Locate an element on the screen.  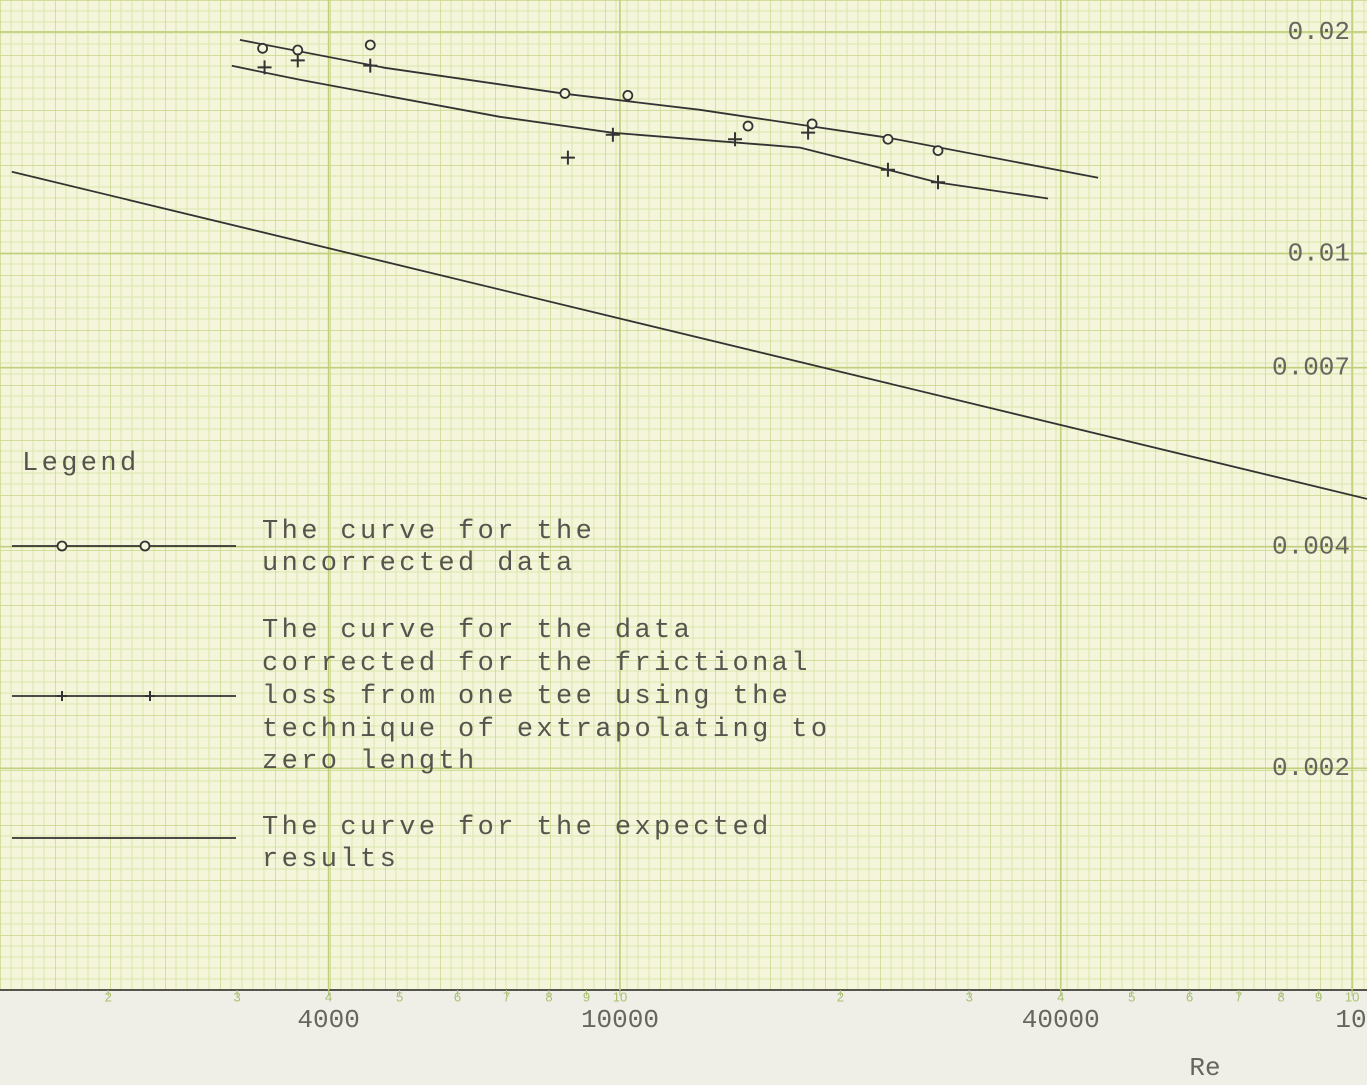
x-tick-label: 10000 is located at coordinates (620, 1020).